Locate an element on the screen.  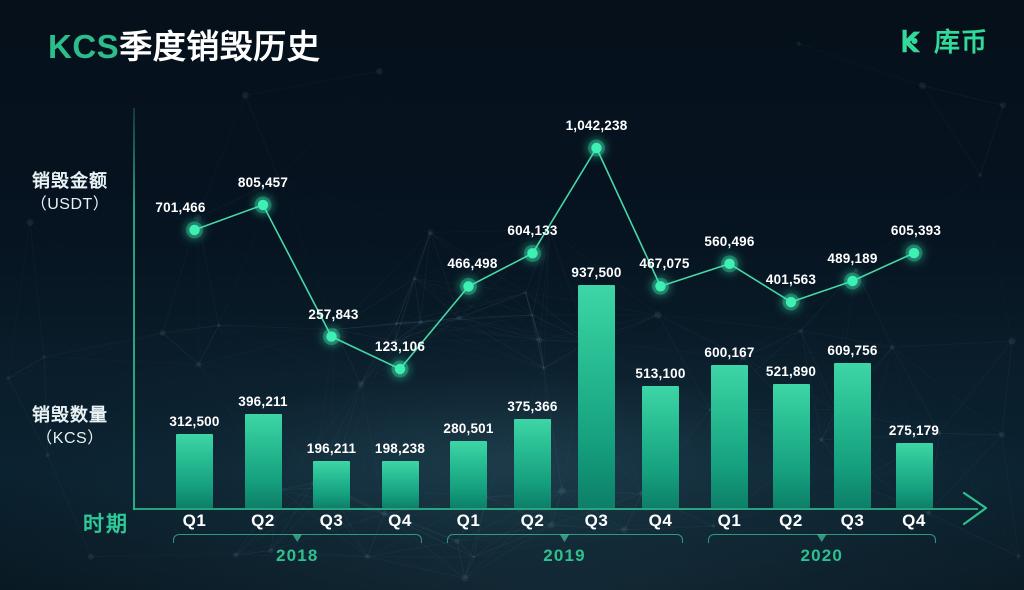
line-value-label: 805,457 is located at coordinates (263, 182).